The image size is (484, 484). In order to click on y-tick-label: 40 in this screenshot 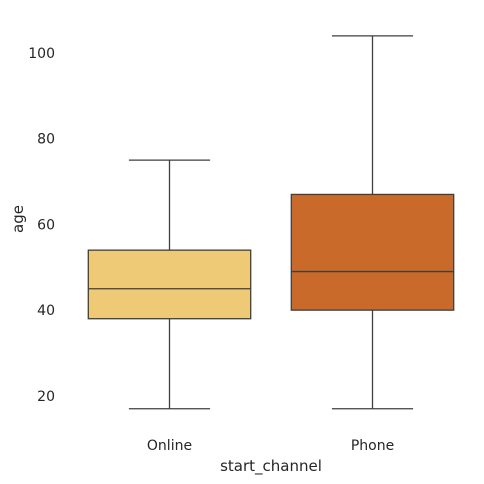, I will do `click(46, 311)`.